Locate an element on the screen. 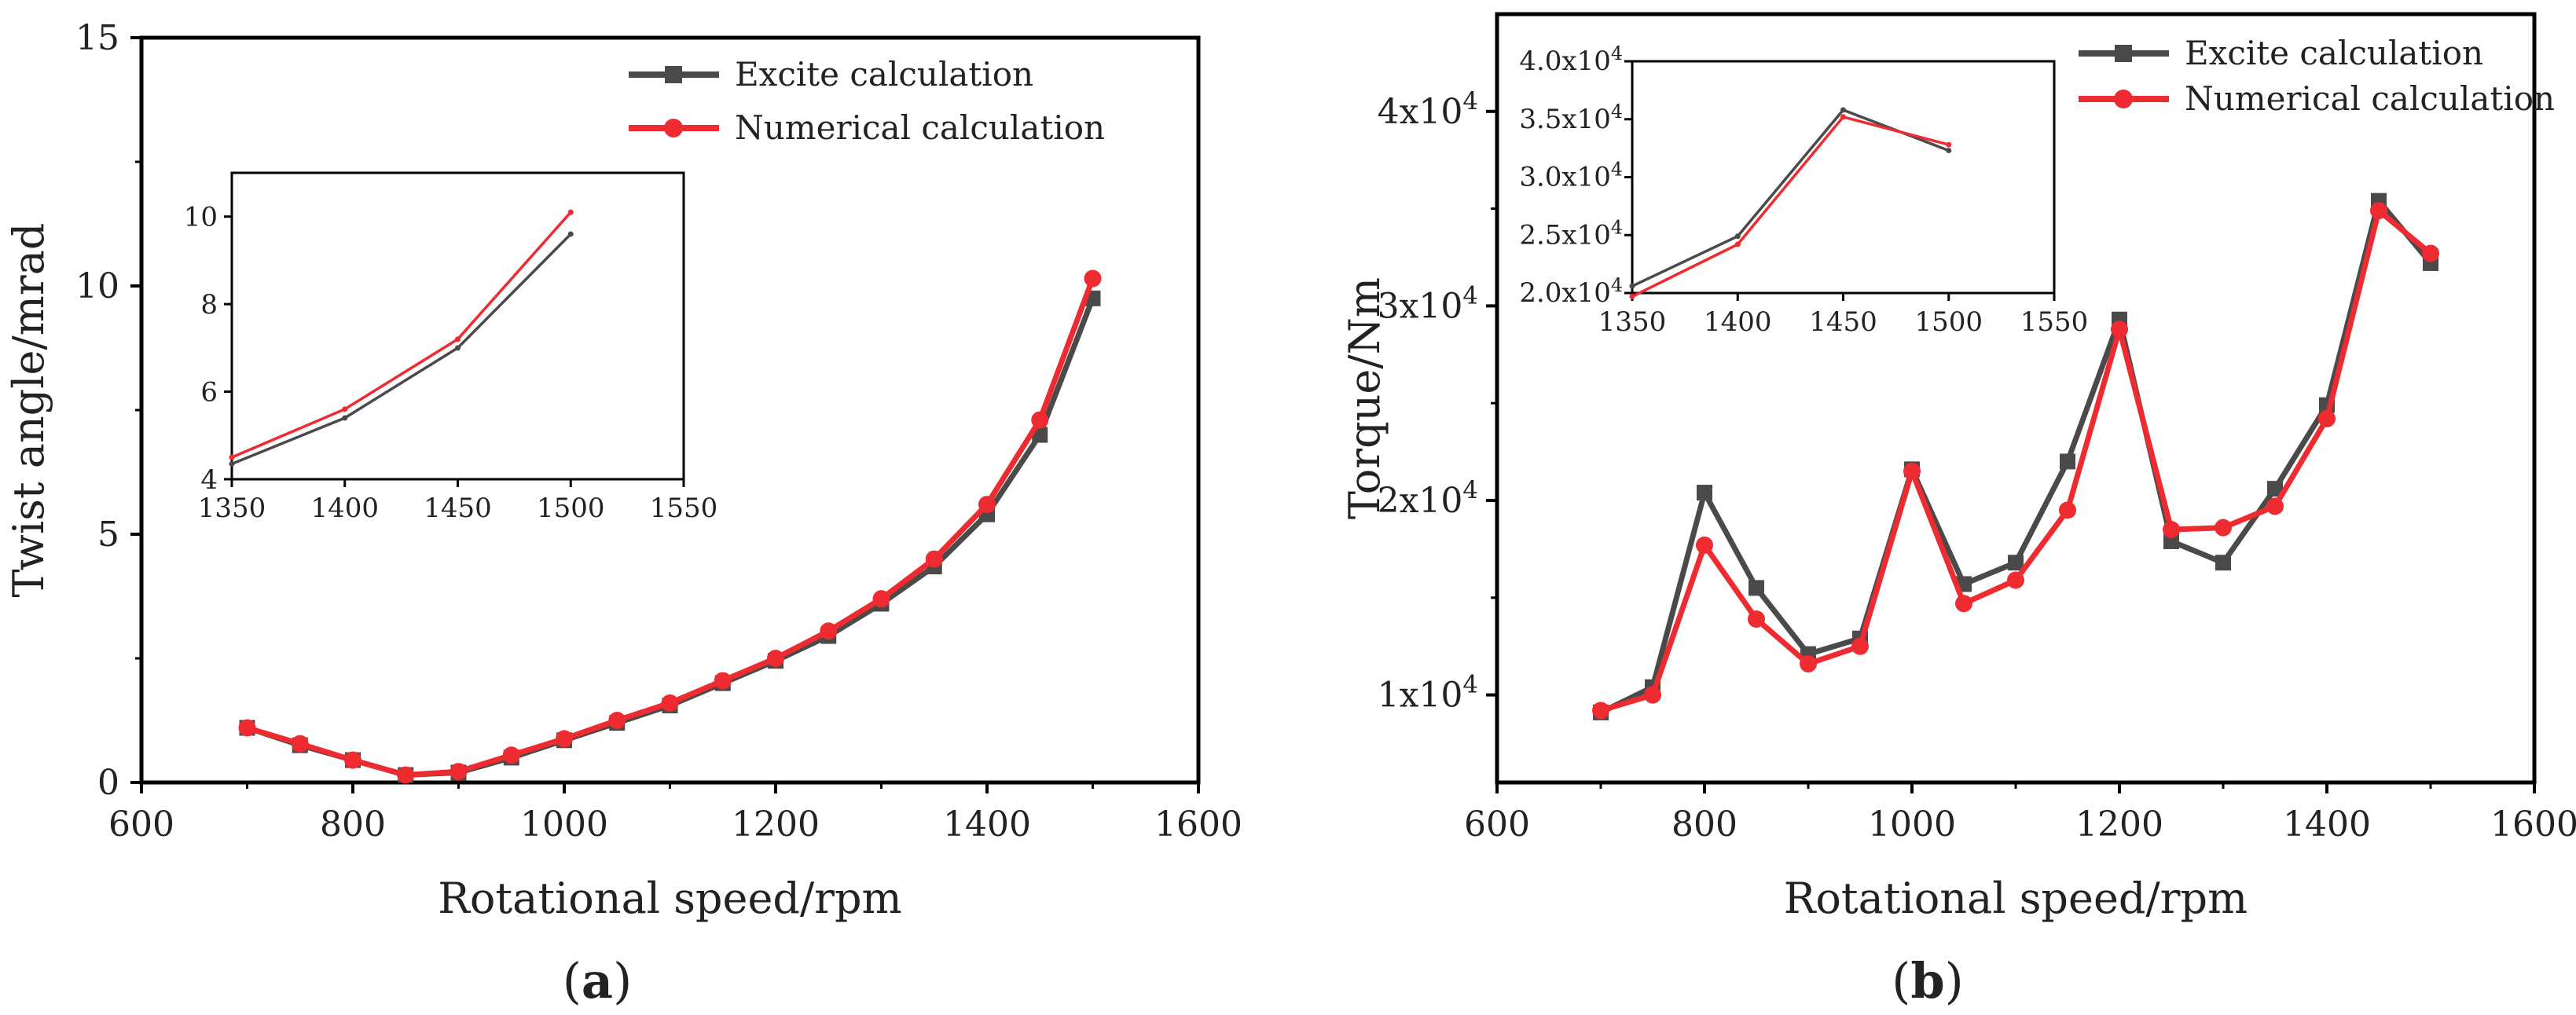 Image resolution: width=2576 pixels, height=1015 pixels. y-tick-label: 0 is located at coordinates (108, 783).